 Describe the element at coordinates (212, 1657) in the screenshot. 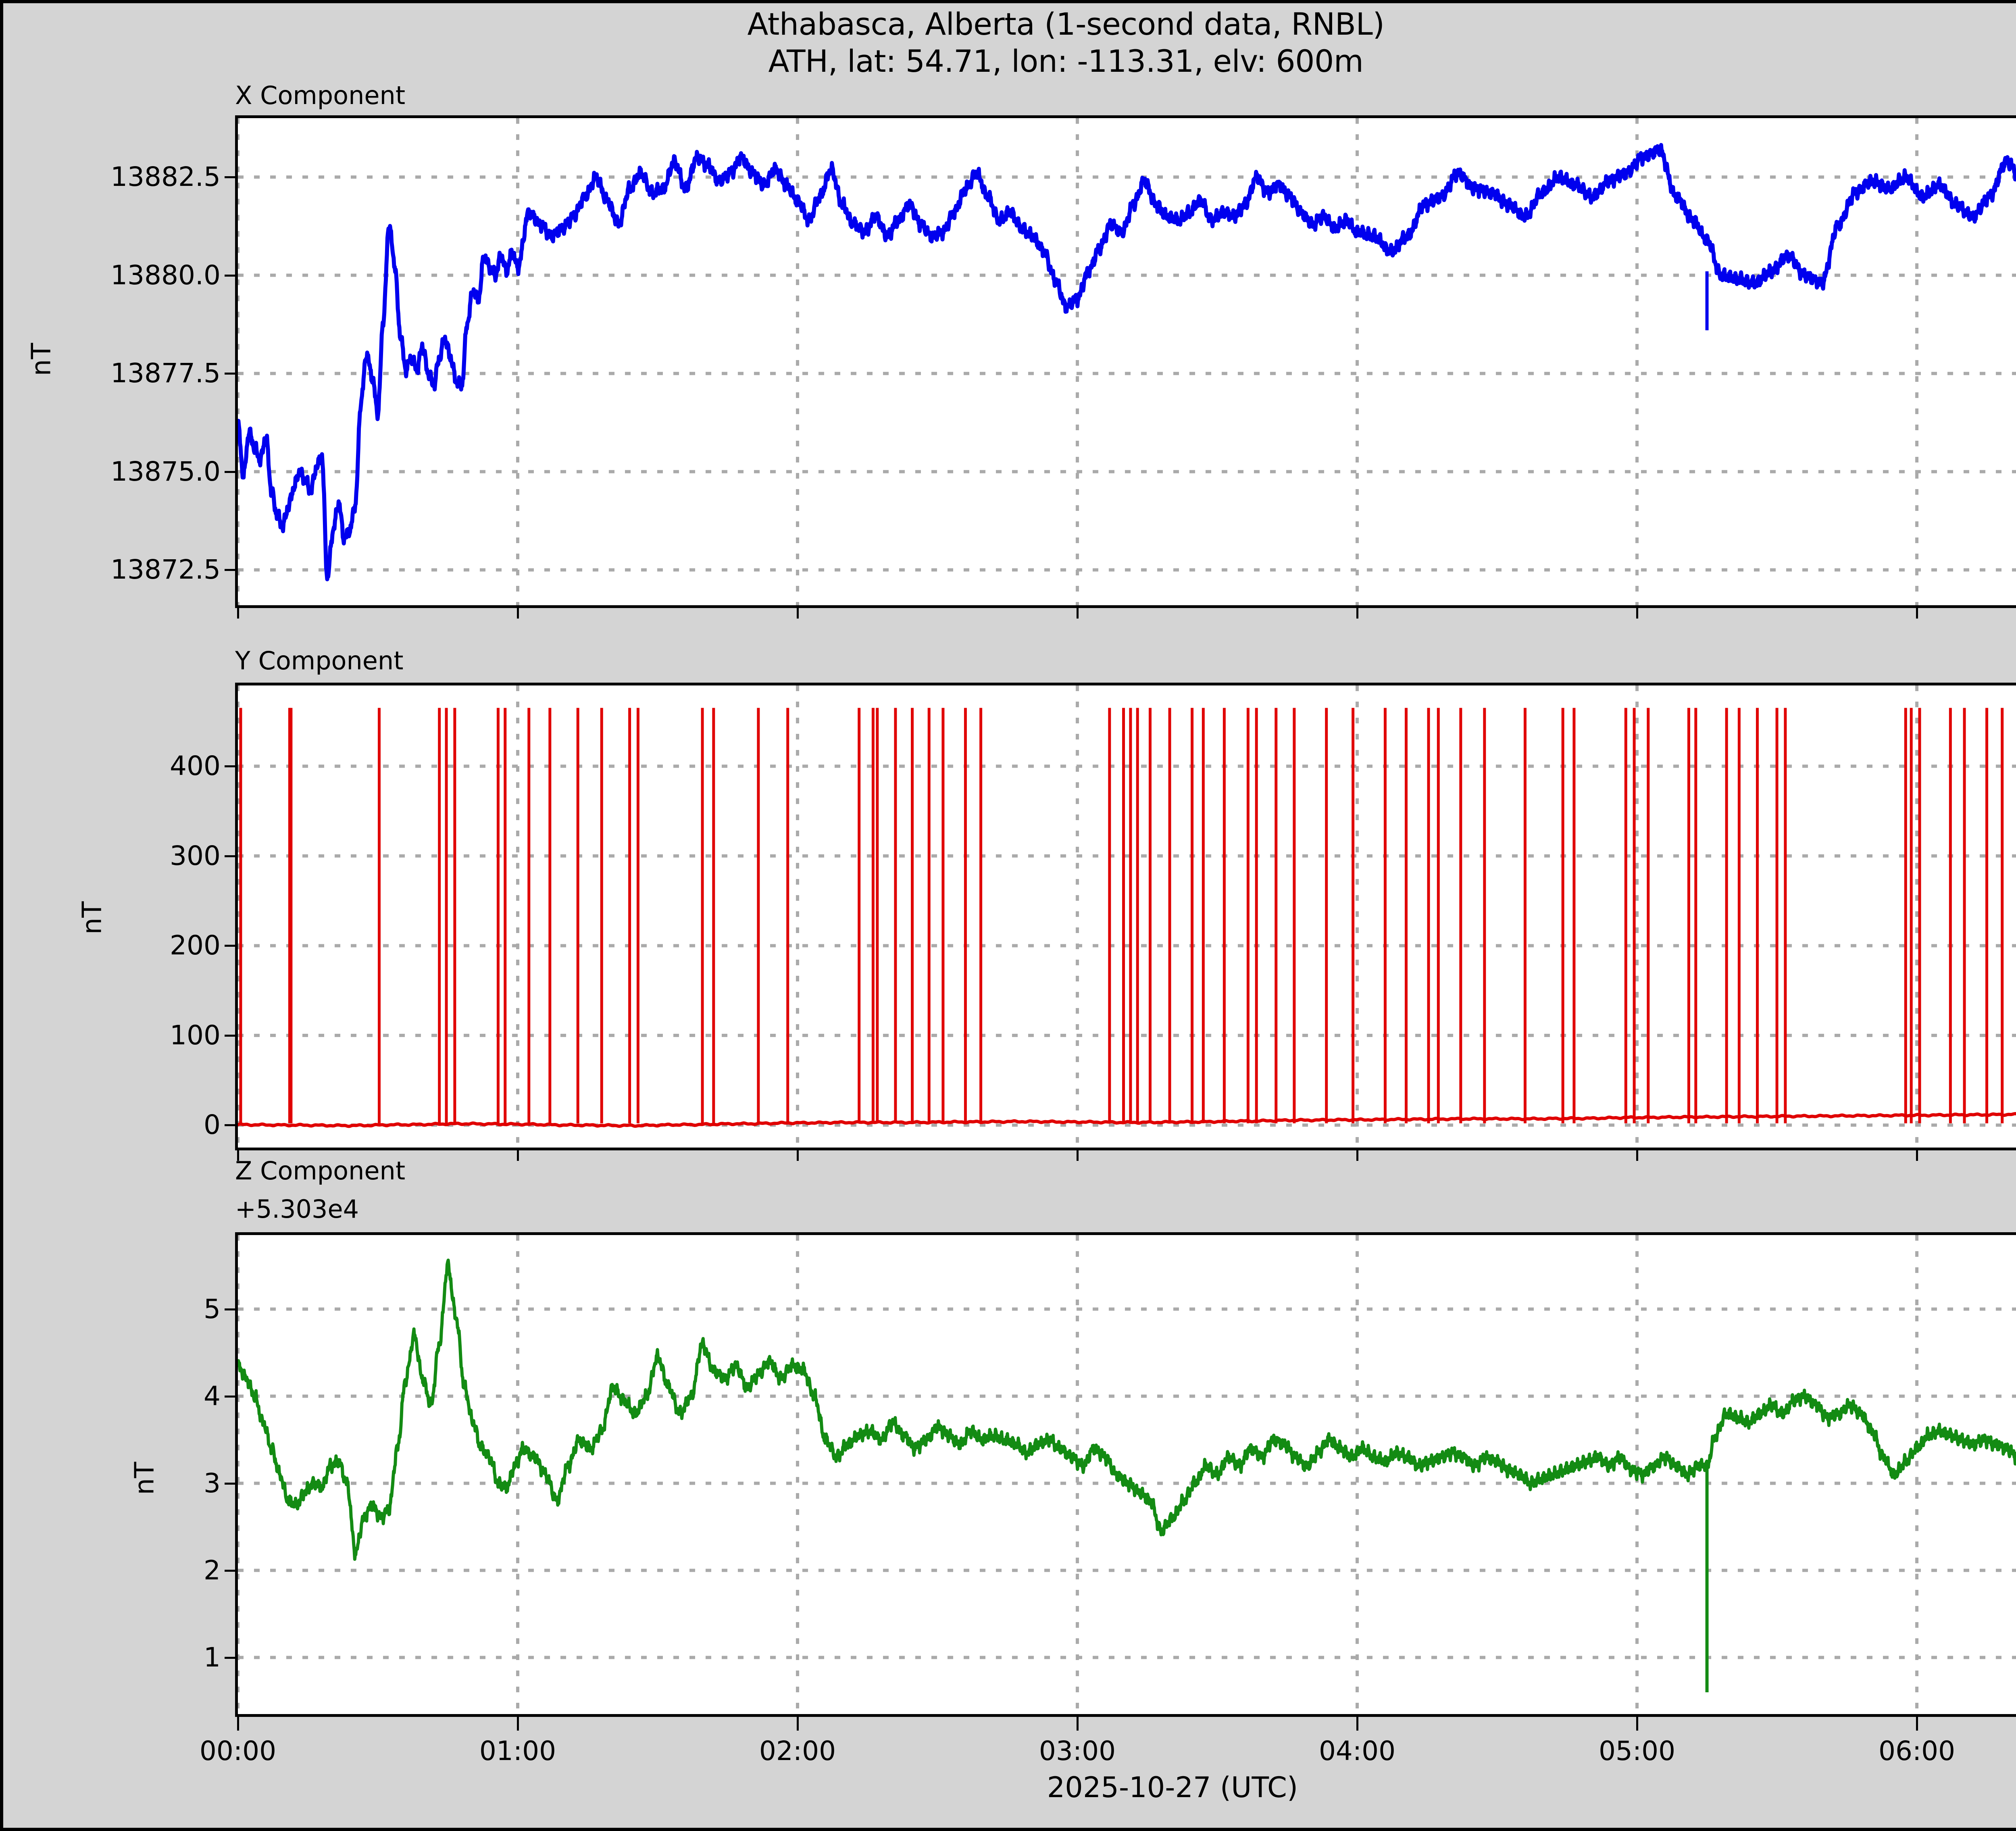

I see `y-tick-label: 1` at that location.